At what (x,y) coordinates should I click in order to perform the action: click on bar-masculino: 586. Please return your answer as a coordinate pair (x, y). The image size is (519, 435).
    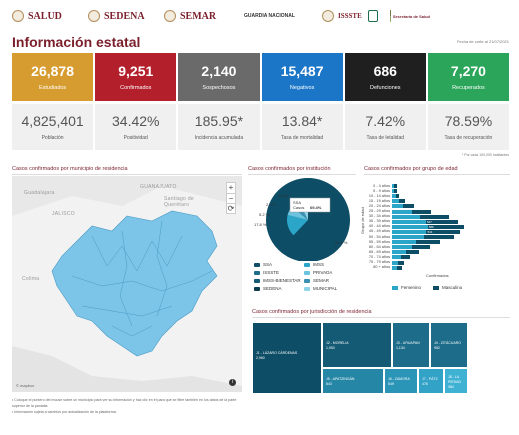
    Looking at the image, I should click on (445, 226).